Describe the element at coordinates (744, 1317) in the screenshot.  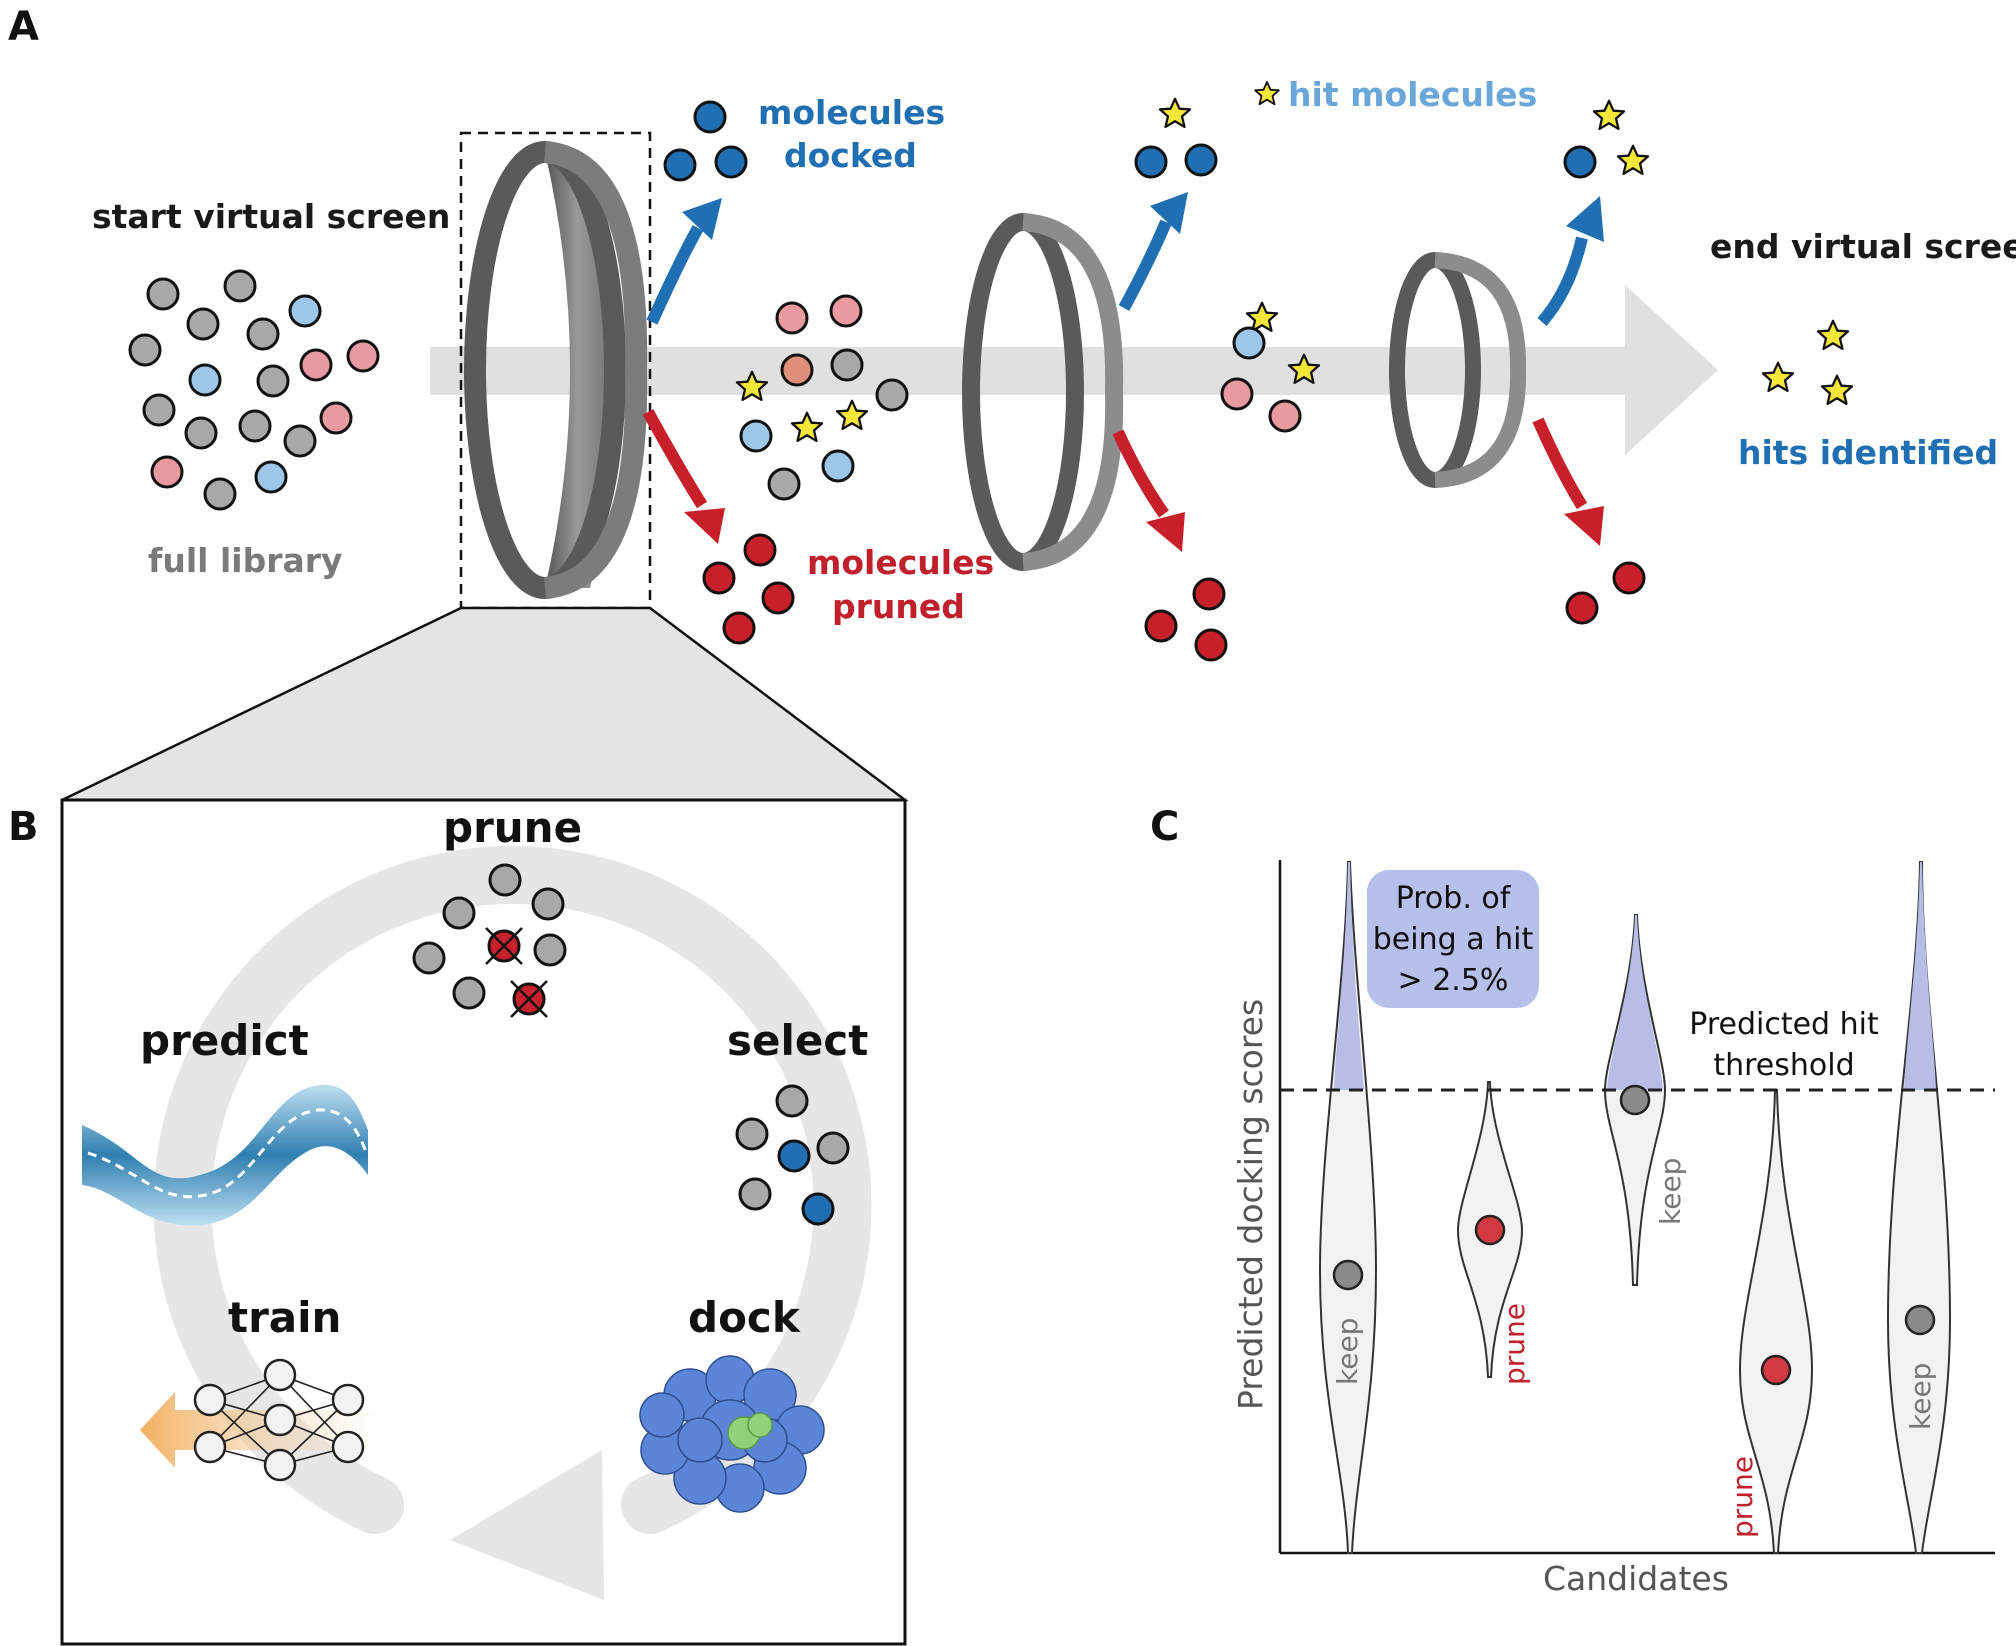
I see `step-dock-label: dock` at that location.